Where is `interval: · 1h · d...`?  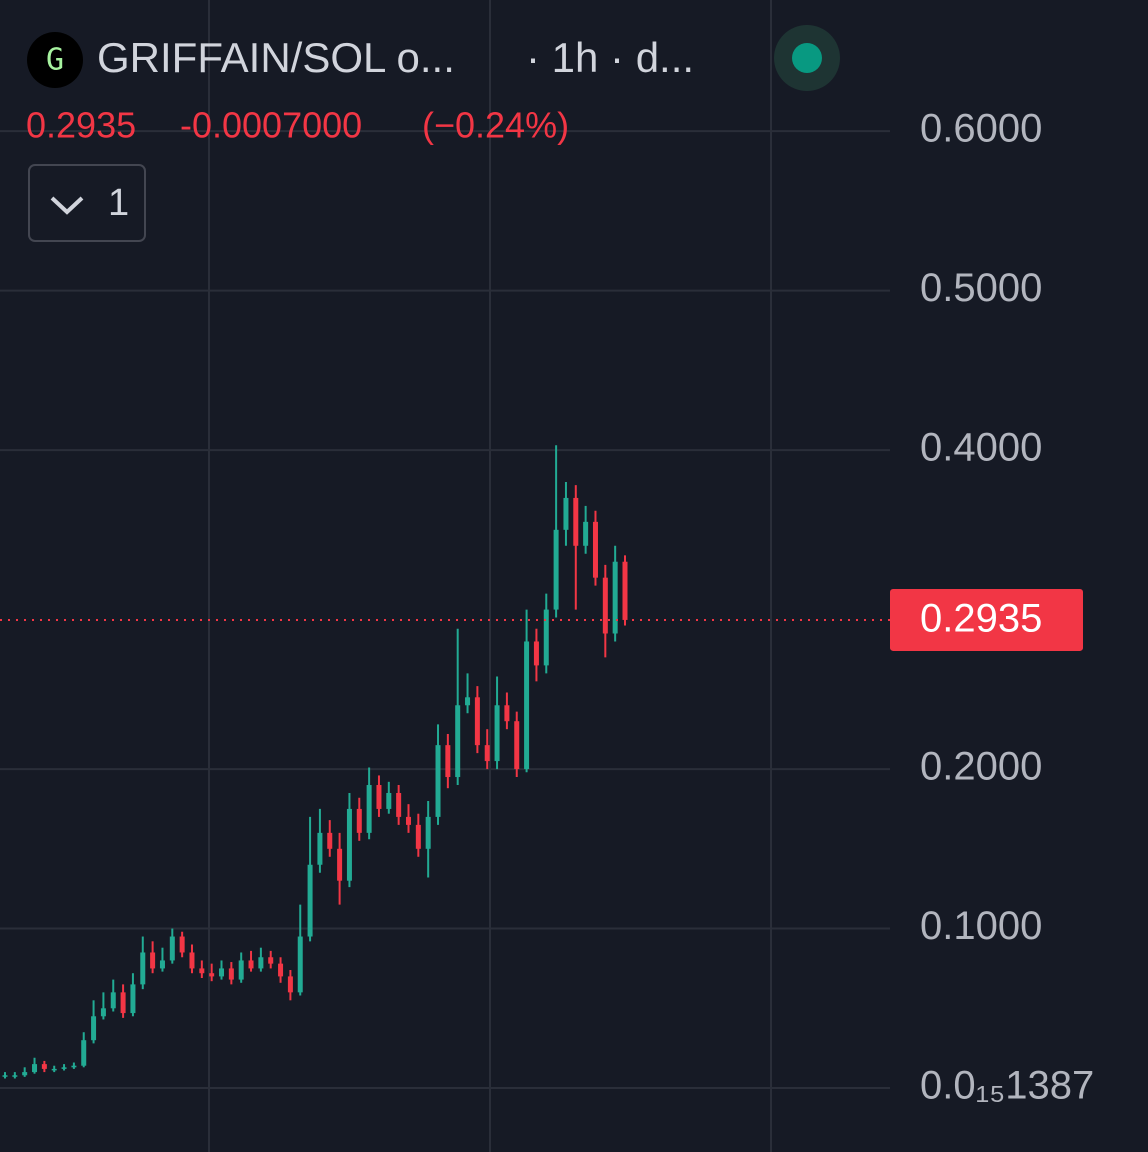
interval: · 1h · d... is located at coordinates (610, 57).